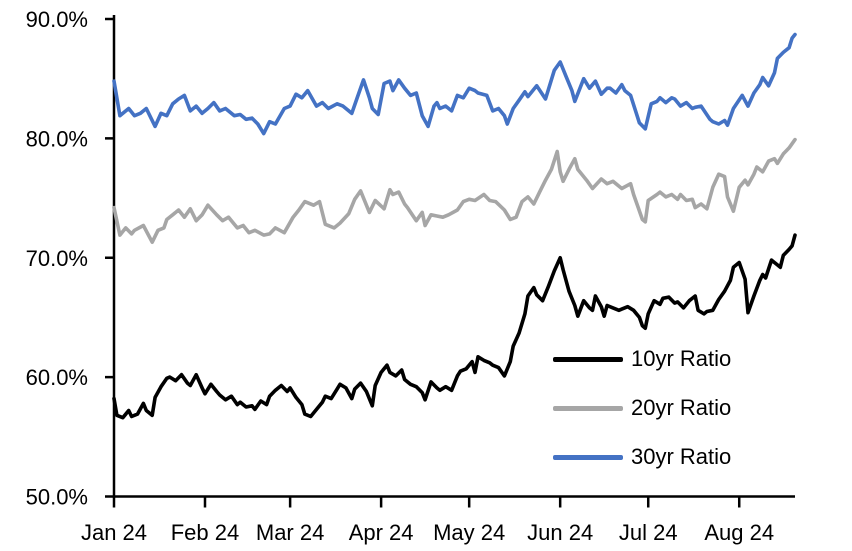 The width and height of the screenshot is (852, 551). I want to click on legend-label-30yr: 30yr Ratio, so click(681, 456).